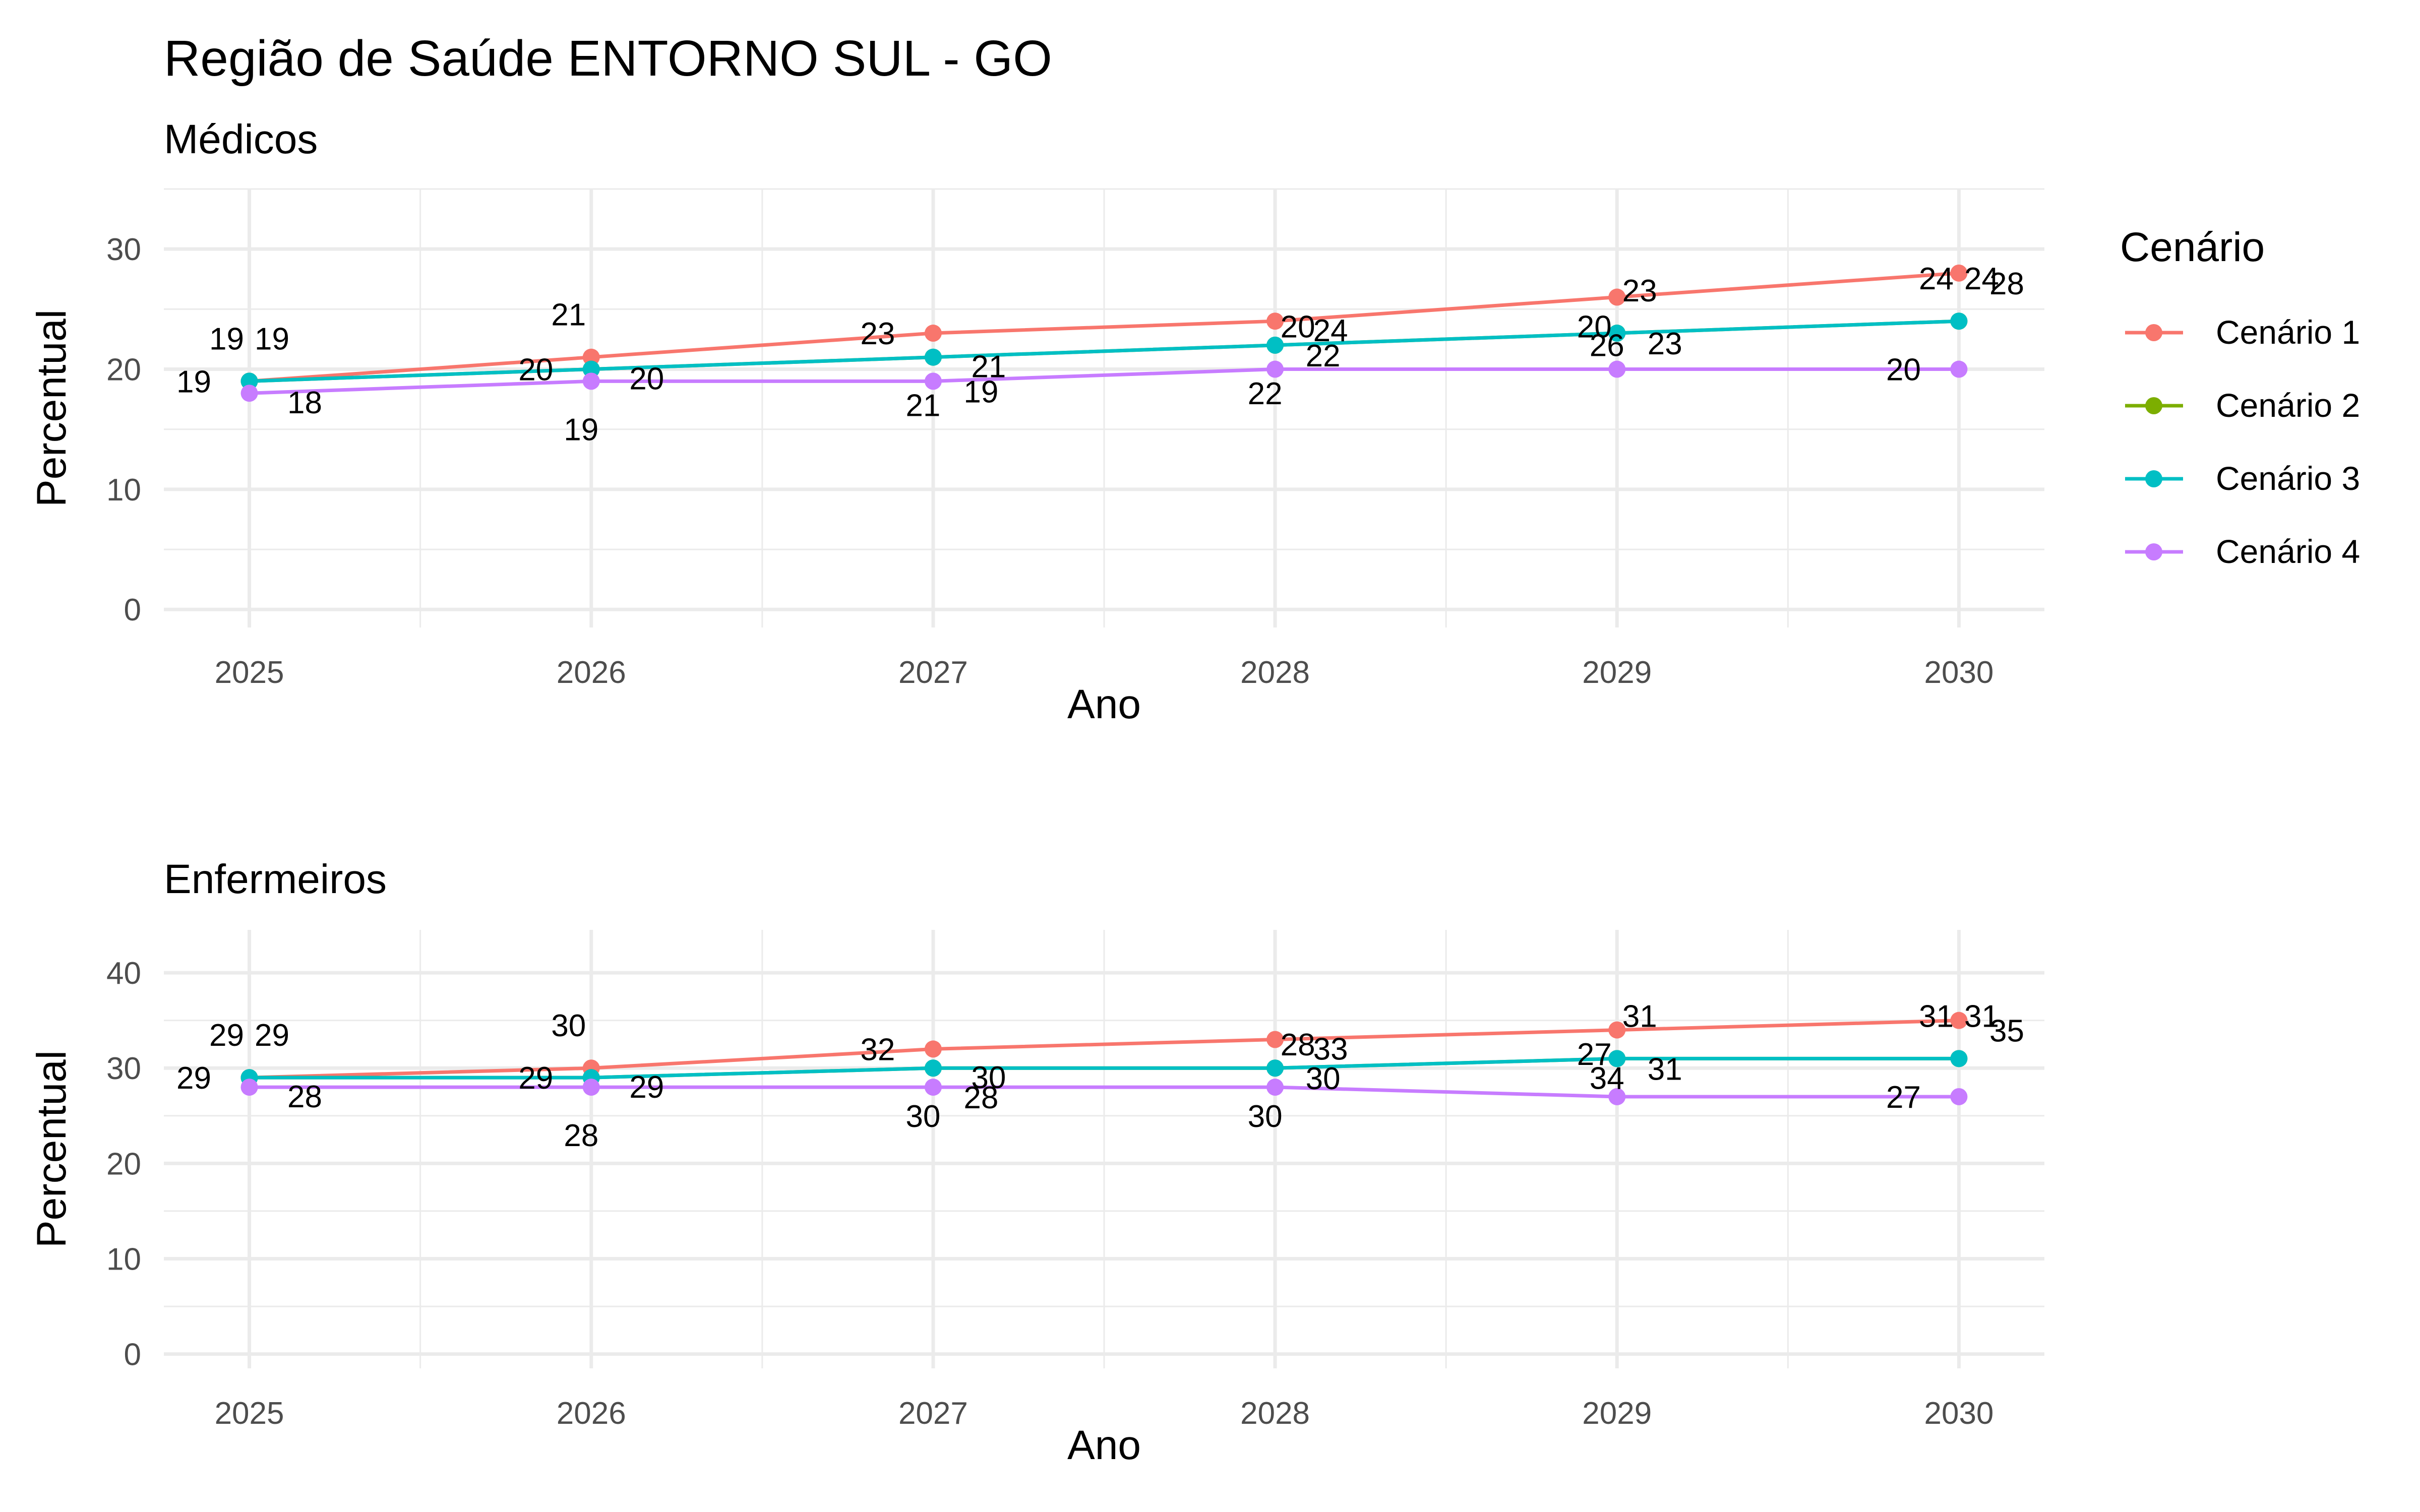  I want to click on chart-title: Região de Saúde ENTORNO SUL - GO, so click(608, 58).